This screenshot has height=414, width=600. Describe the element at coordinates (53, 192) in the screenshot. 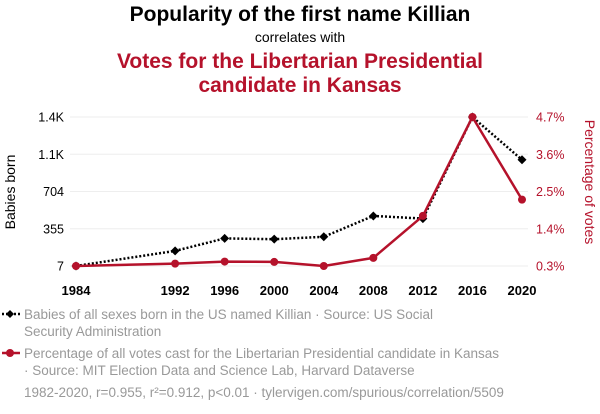

I see `y-tick-left: 704` at that location.